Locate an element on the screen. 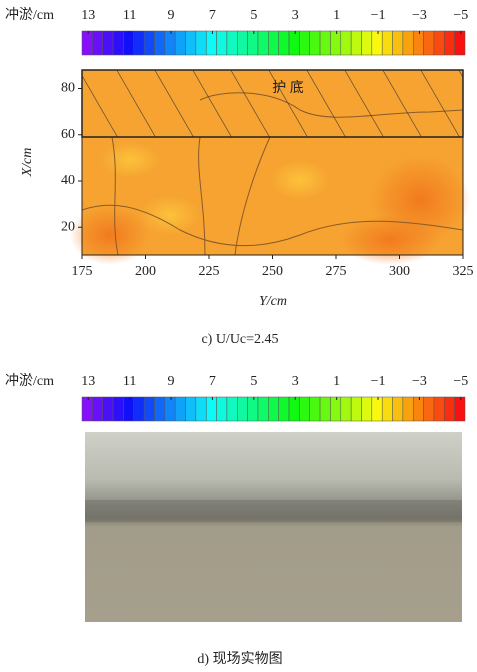 The height and width of the screenshot is (672, 477). x-tick-label: 200 is located at coordinates (145, 271).